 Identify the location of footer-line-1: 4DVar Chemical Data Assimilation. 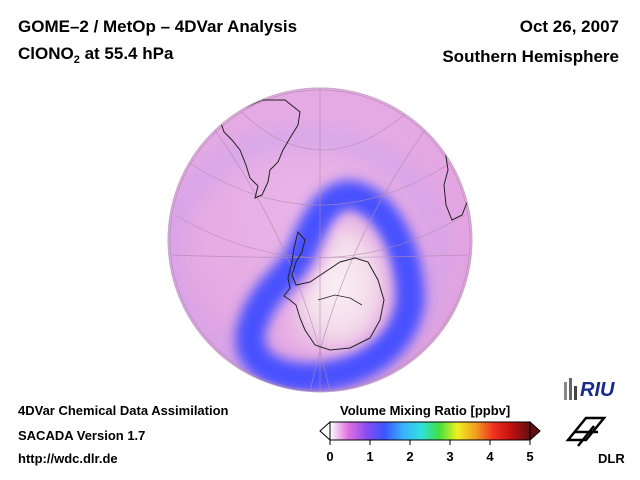
(123, 410).